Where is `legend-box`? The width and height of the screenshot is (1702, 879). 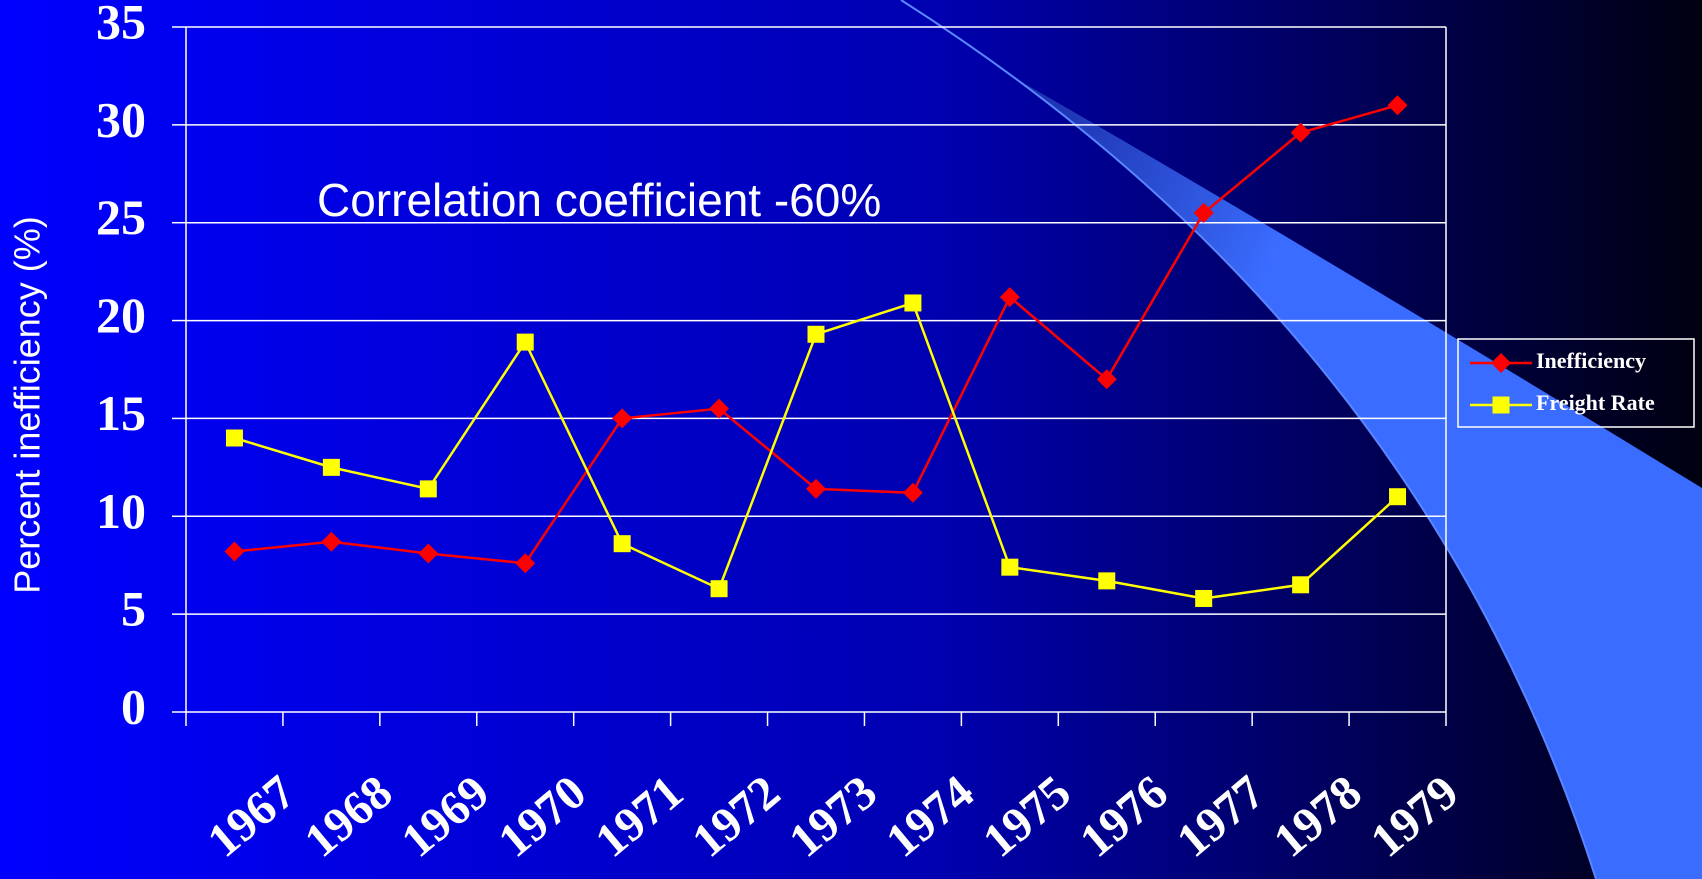 legend-box is located at coordinates (1576, 383).